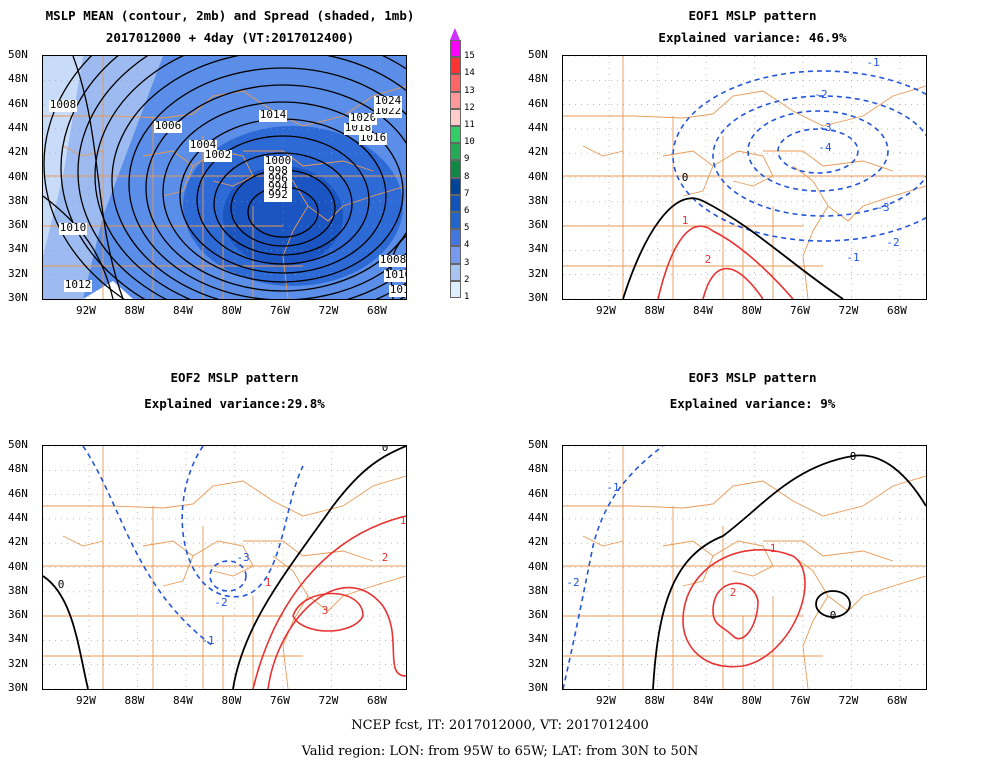 This screenshot has height=773, width=1000. I want to click on panel-eof2-title-2: Explained variance:29.8%, so click(234, 403).